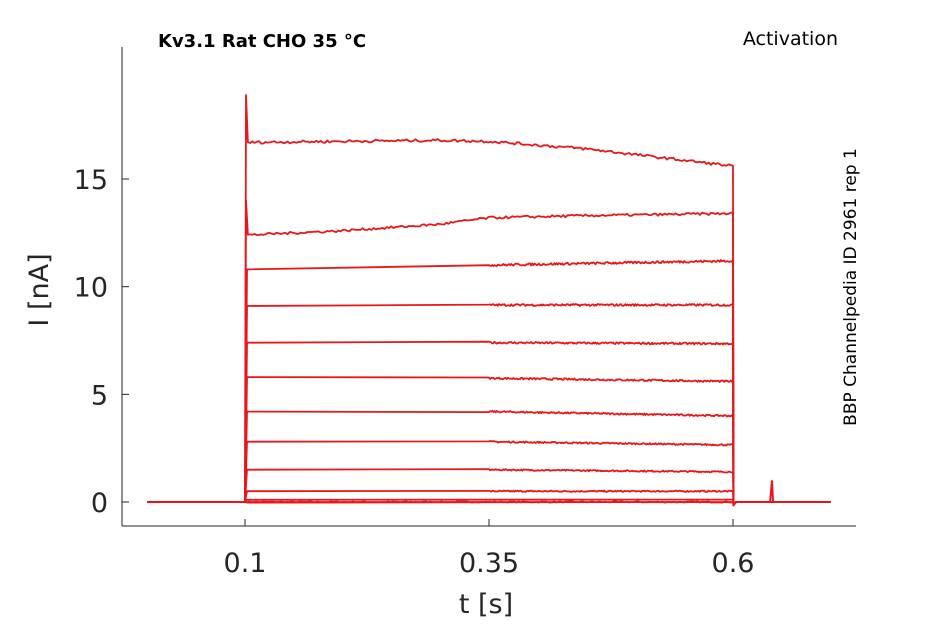 The height and width of the screenshot is (624, 945). Describe the element at coordinates (790, 39) in the screenshot. I see `chart-subtitle: Activation` at that location.